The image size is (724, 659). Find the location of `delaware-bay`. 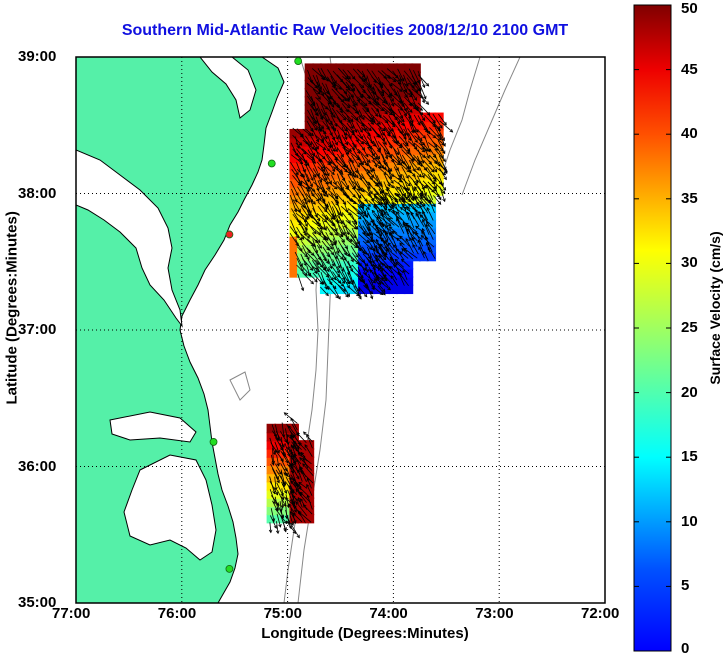

delaware-bay is located at coordinates (228, 88).